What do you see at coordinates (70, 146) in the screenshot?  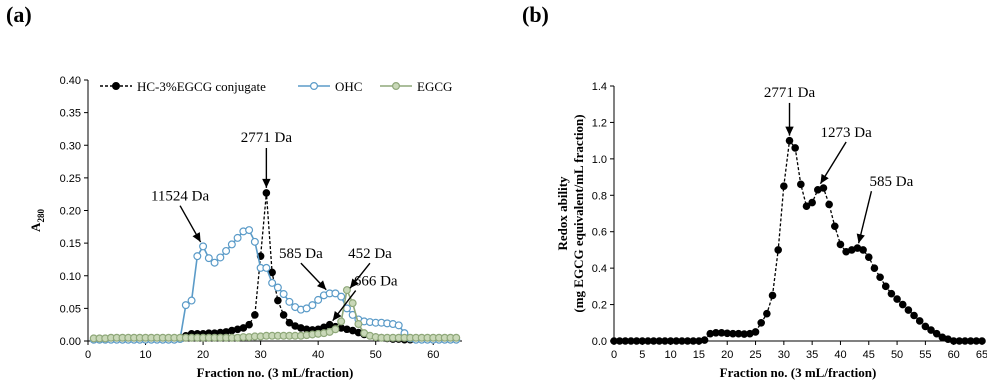 I see `y-tick-label: 0.30` at bounding box center [70, 146].